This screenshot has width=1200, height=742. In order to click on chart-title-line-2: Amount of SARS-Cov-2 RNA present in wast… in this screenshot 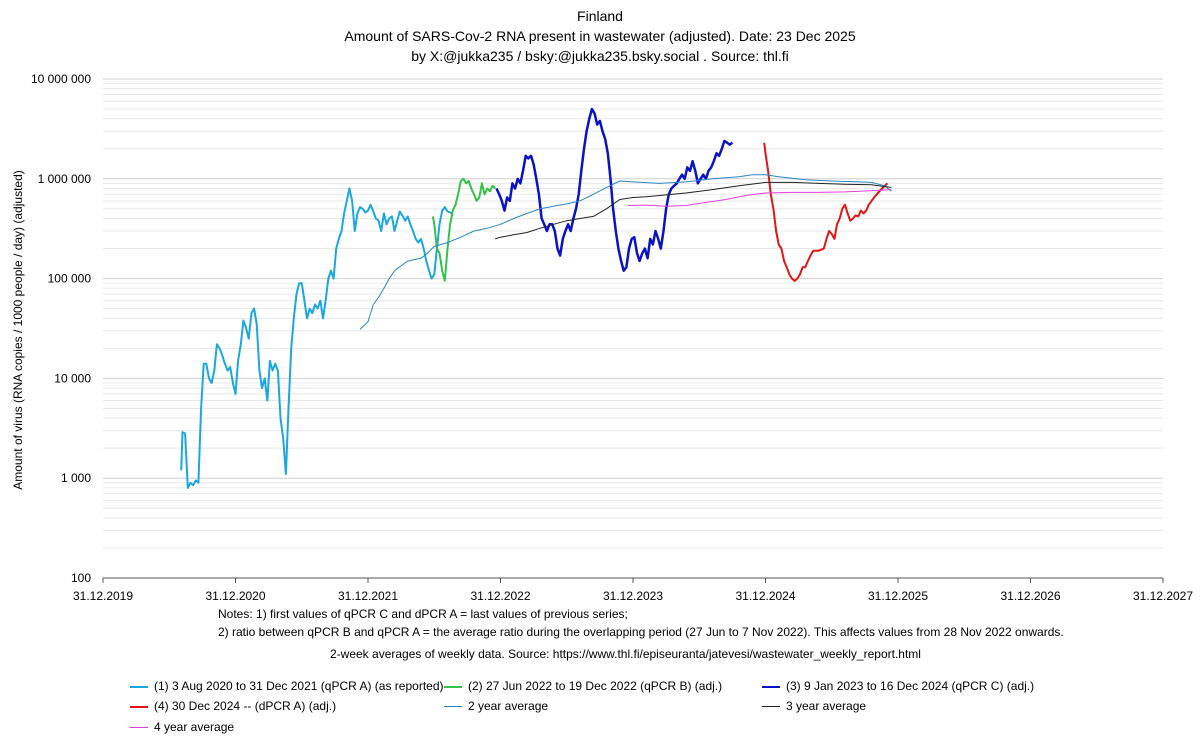, I will do `click(600, 36)`.